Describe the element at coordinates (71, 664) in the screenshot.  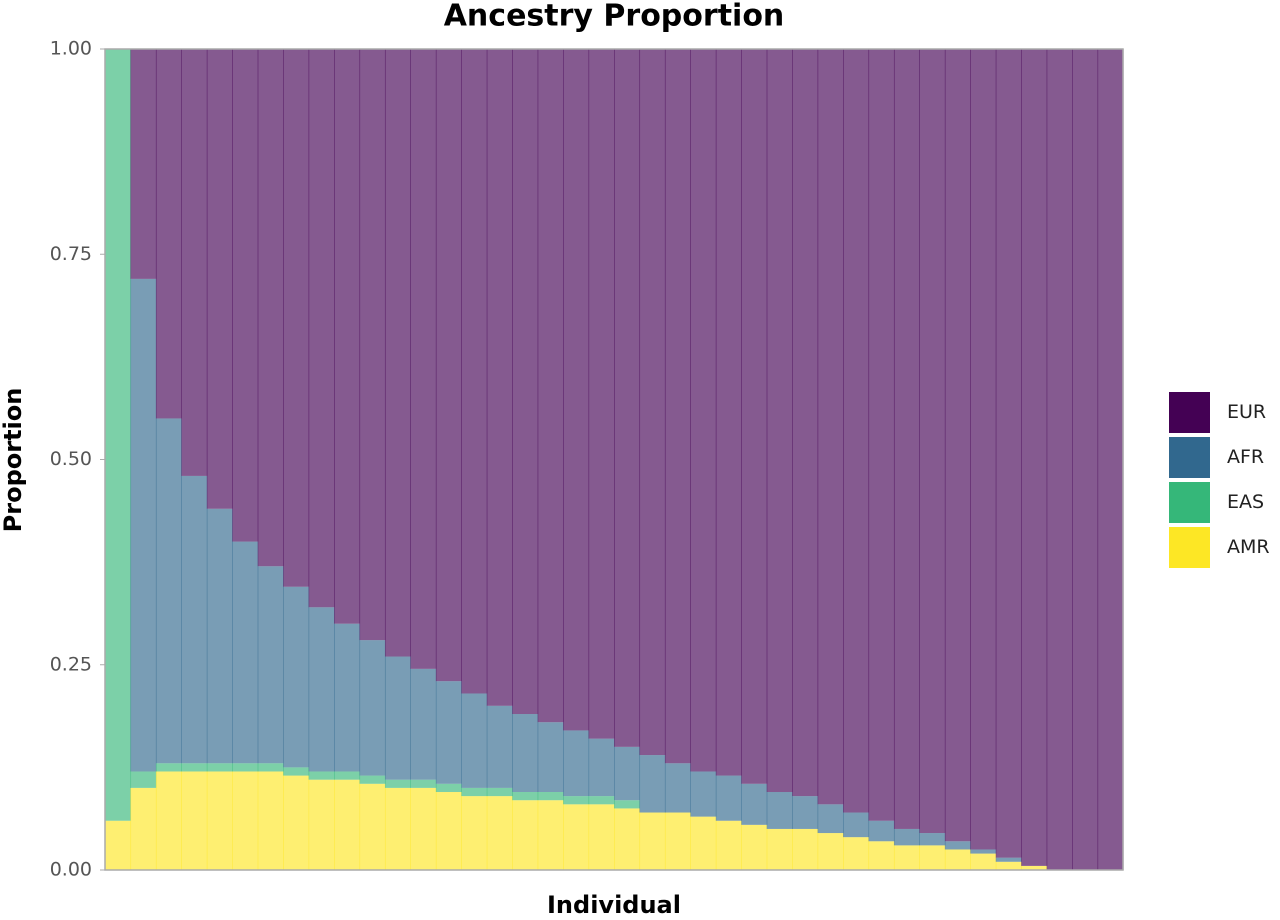
I see `y-tick-label: 0.25` at that location.